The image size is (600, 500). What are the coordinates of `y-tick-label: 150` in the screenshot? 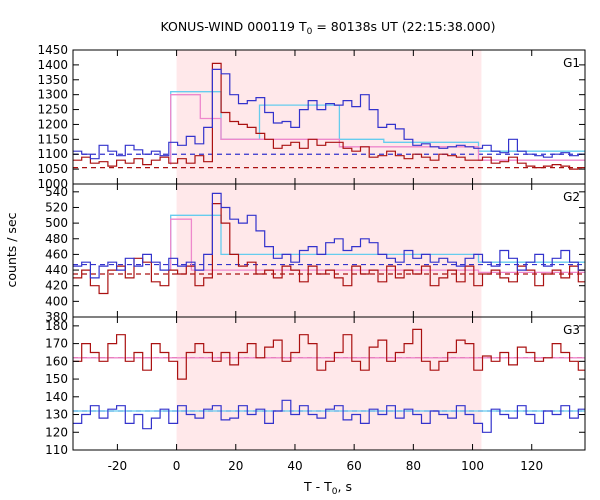 It's located at (56, 379).